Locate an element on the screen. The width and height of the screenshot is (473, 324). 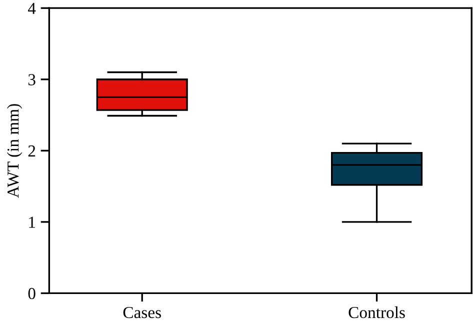
y-tick-label: 4 is located at coordinates (32, 8).